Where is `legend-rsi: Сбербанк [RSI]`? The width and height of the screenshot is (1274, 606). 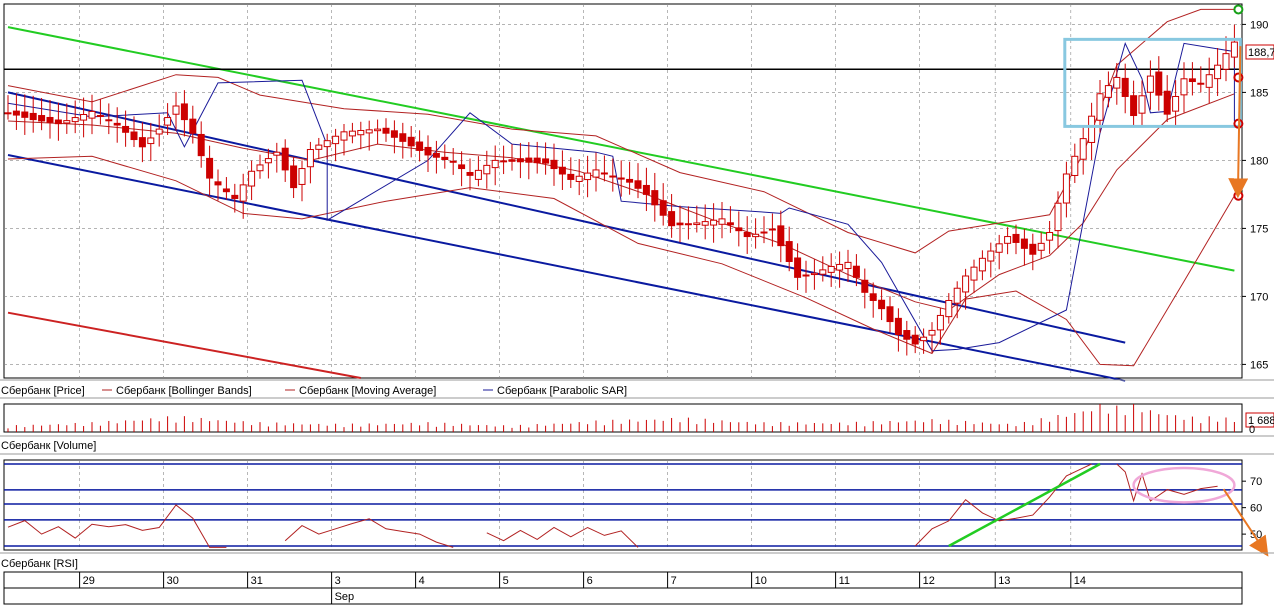
legend-rsi: Сбербанк [RSI] is located at coordinates (39, 564).